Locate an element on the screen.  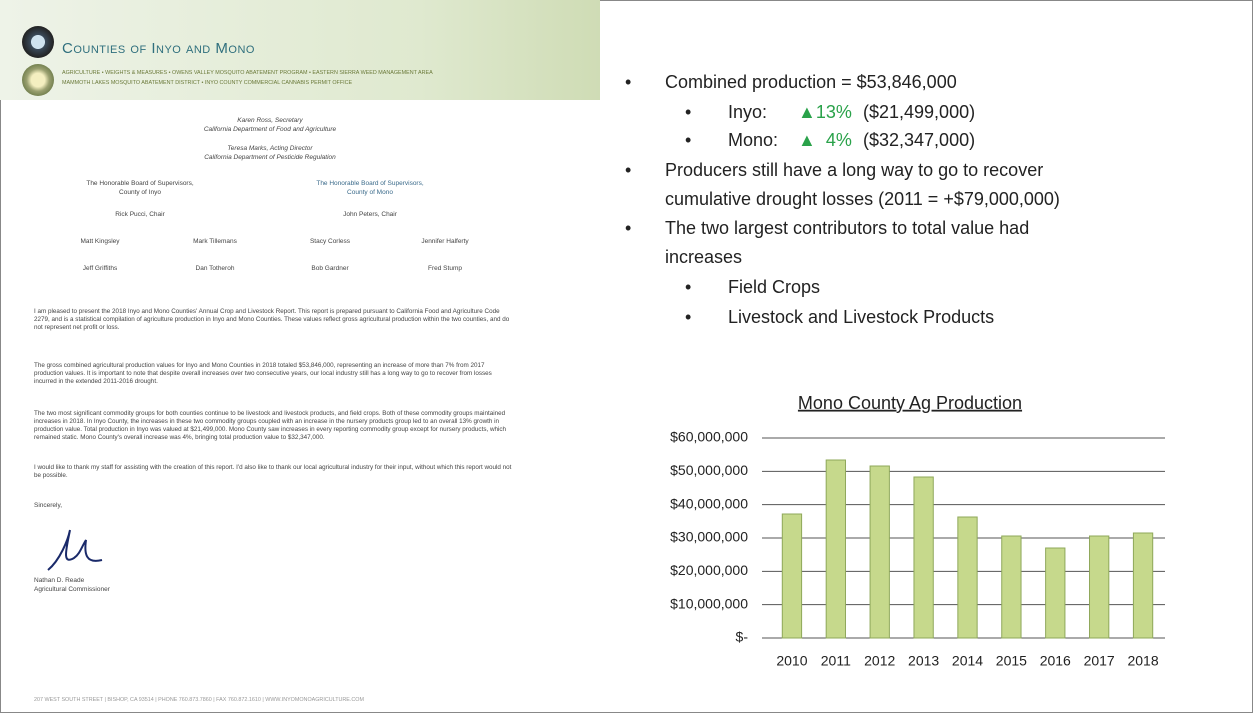
x-tick-label: 2012 is located at coordinates (879, 661).